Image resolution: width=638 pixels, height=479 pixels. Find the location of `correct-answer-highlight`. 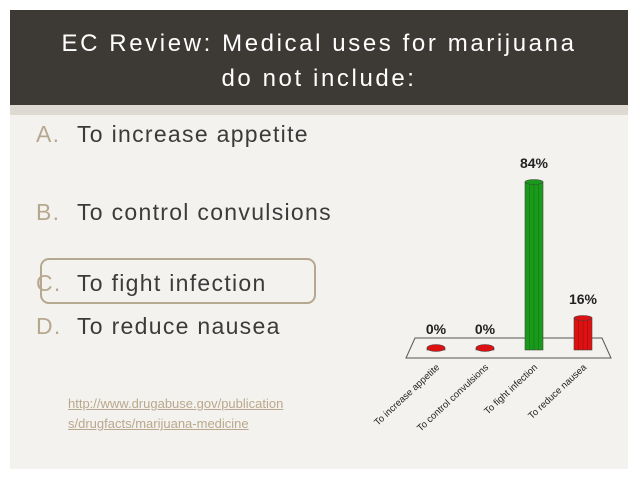

correct-answer-highlight is located at coordinates (178, 281).